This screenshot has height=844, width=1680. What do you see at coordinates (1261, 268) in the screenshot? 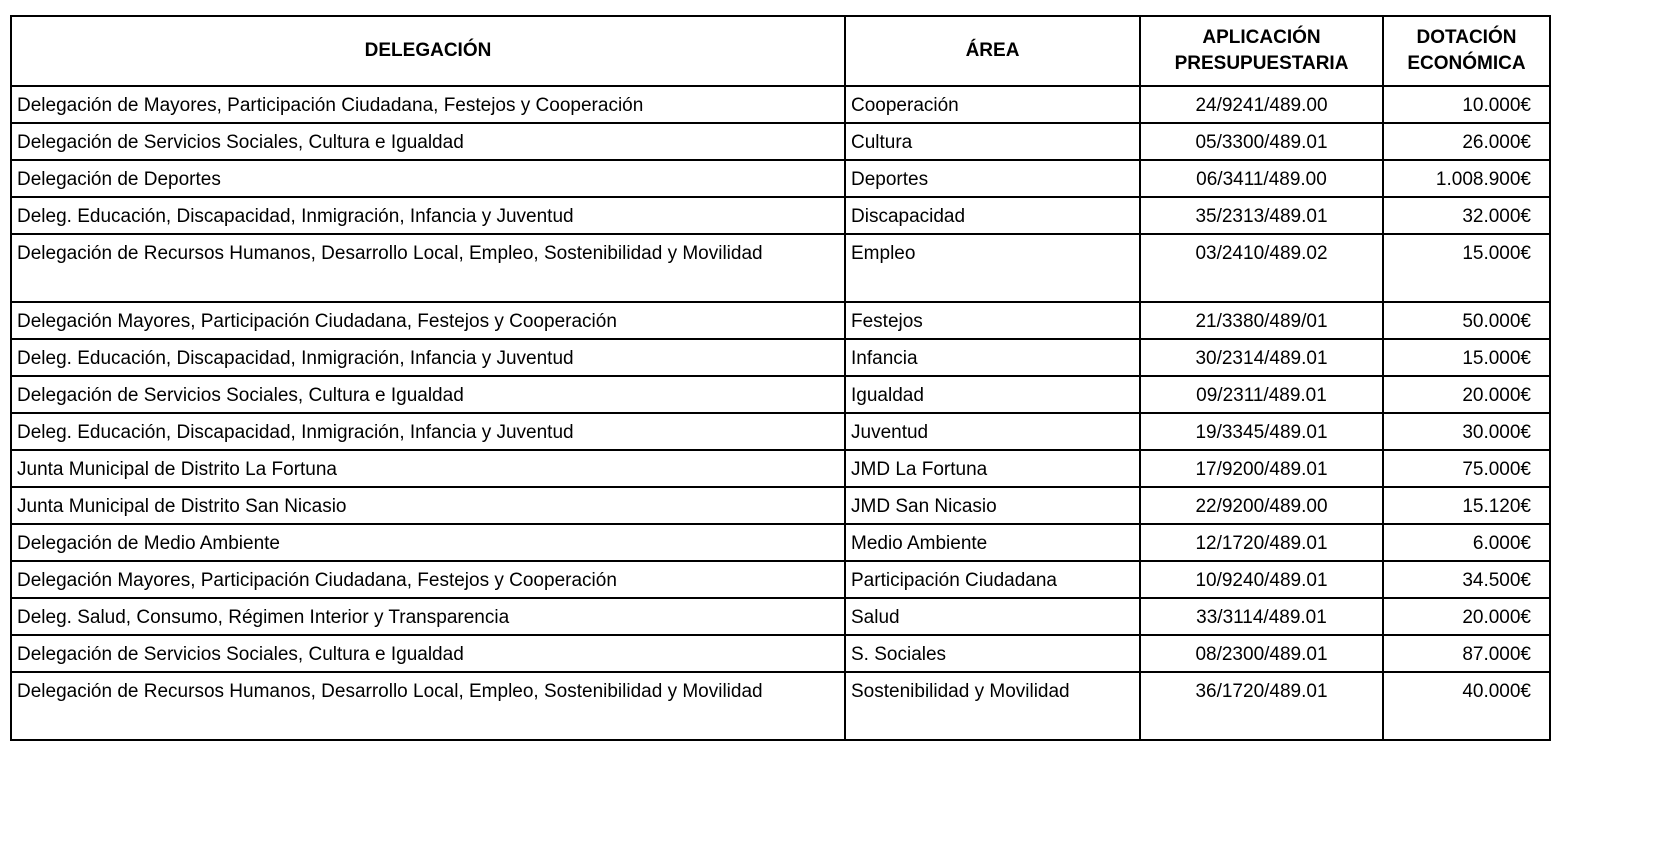
I see `cell-aplicacion: 03/2410/489.02` at bounding box center [1261, 268].